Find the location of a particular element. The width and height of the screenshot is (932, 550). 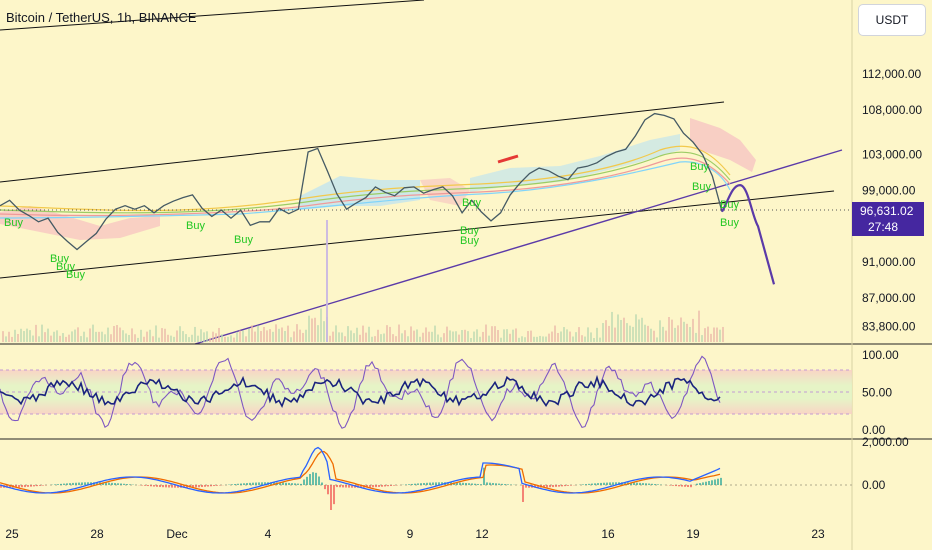

top-trend-line is located at coordinates (212, 15).